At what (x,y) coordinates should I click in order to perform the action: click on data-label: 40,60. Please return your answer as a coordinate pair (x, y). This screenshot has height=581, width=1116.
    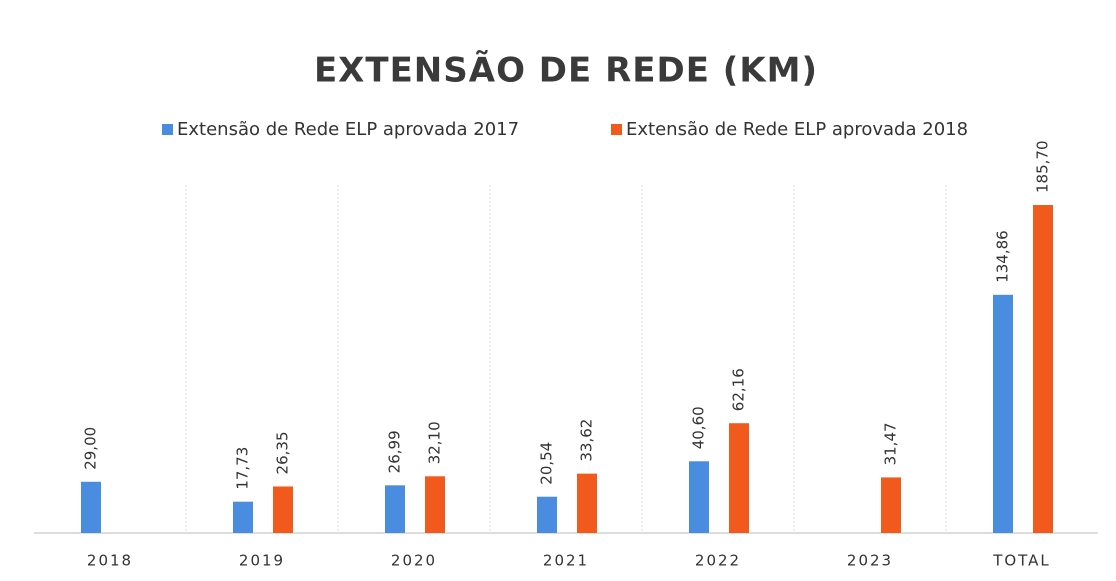
    Looking at the image, I should click on (699, 427).